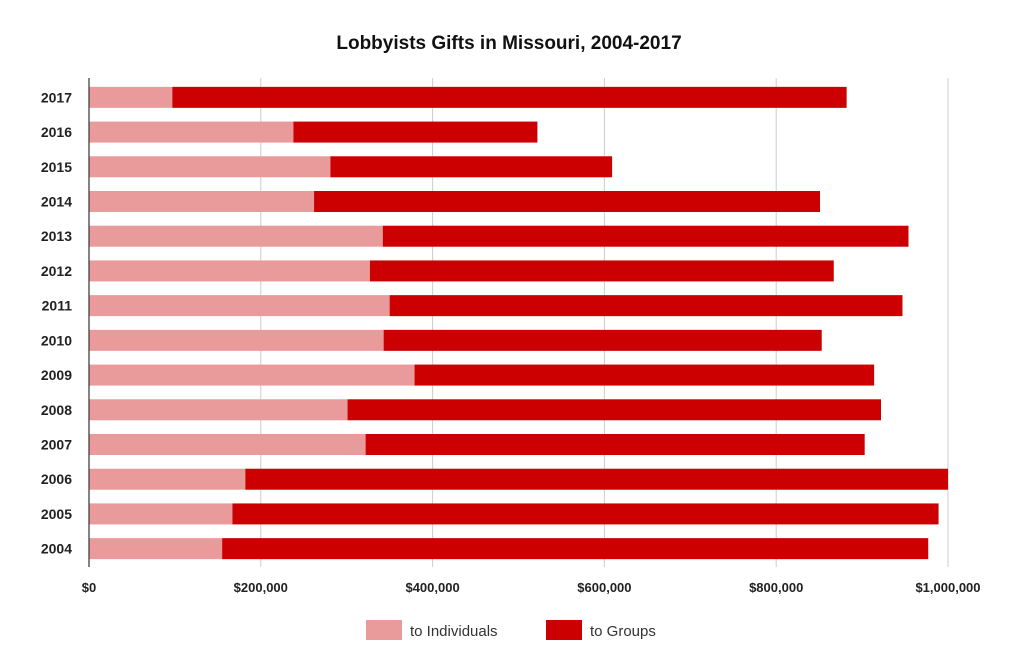  What do you see at coordinates (56, 202) in the screenshot?
I see `y-tick-label-2014: 2014` at bounding box center [56, 202].